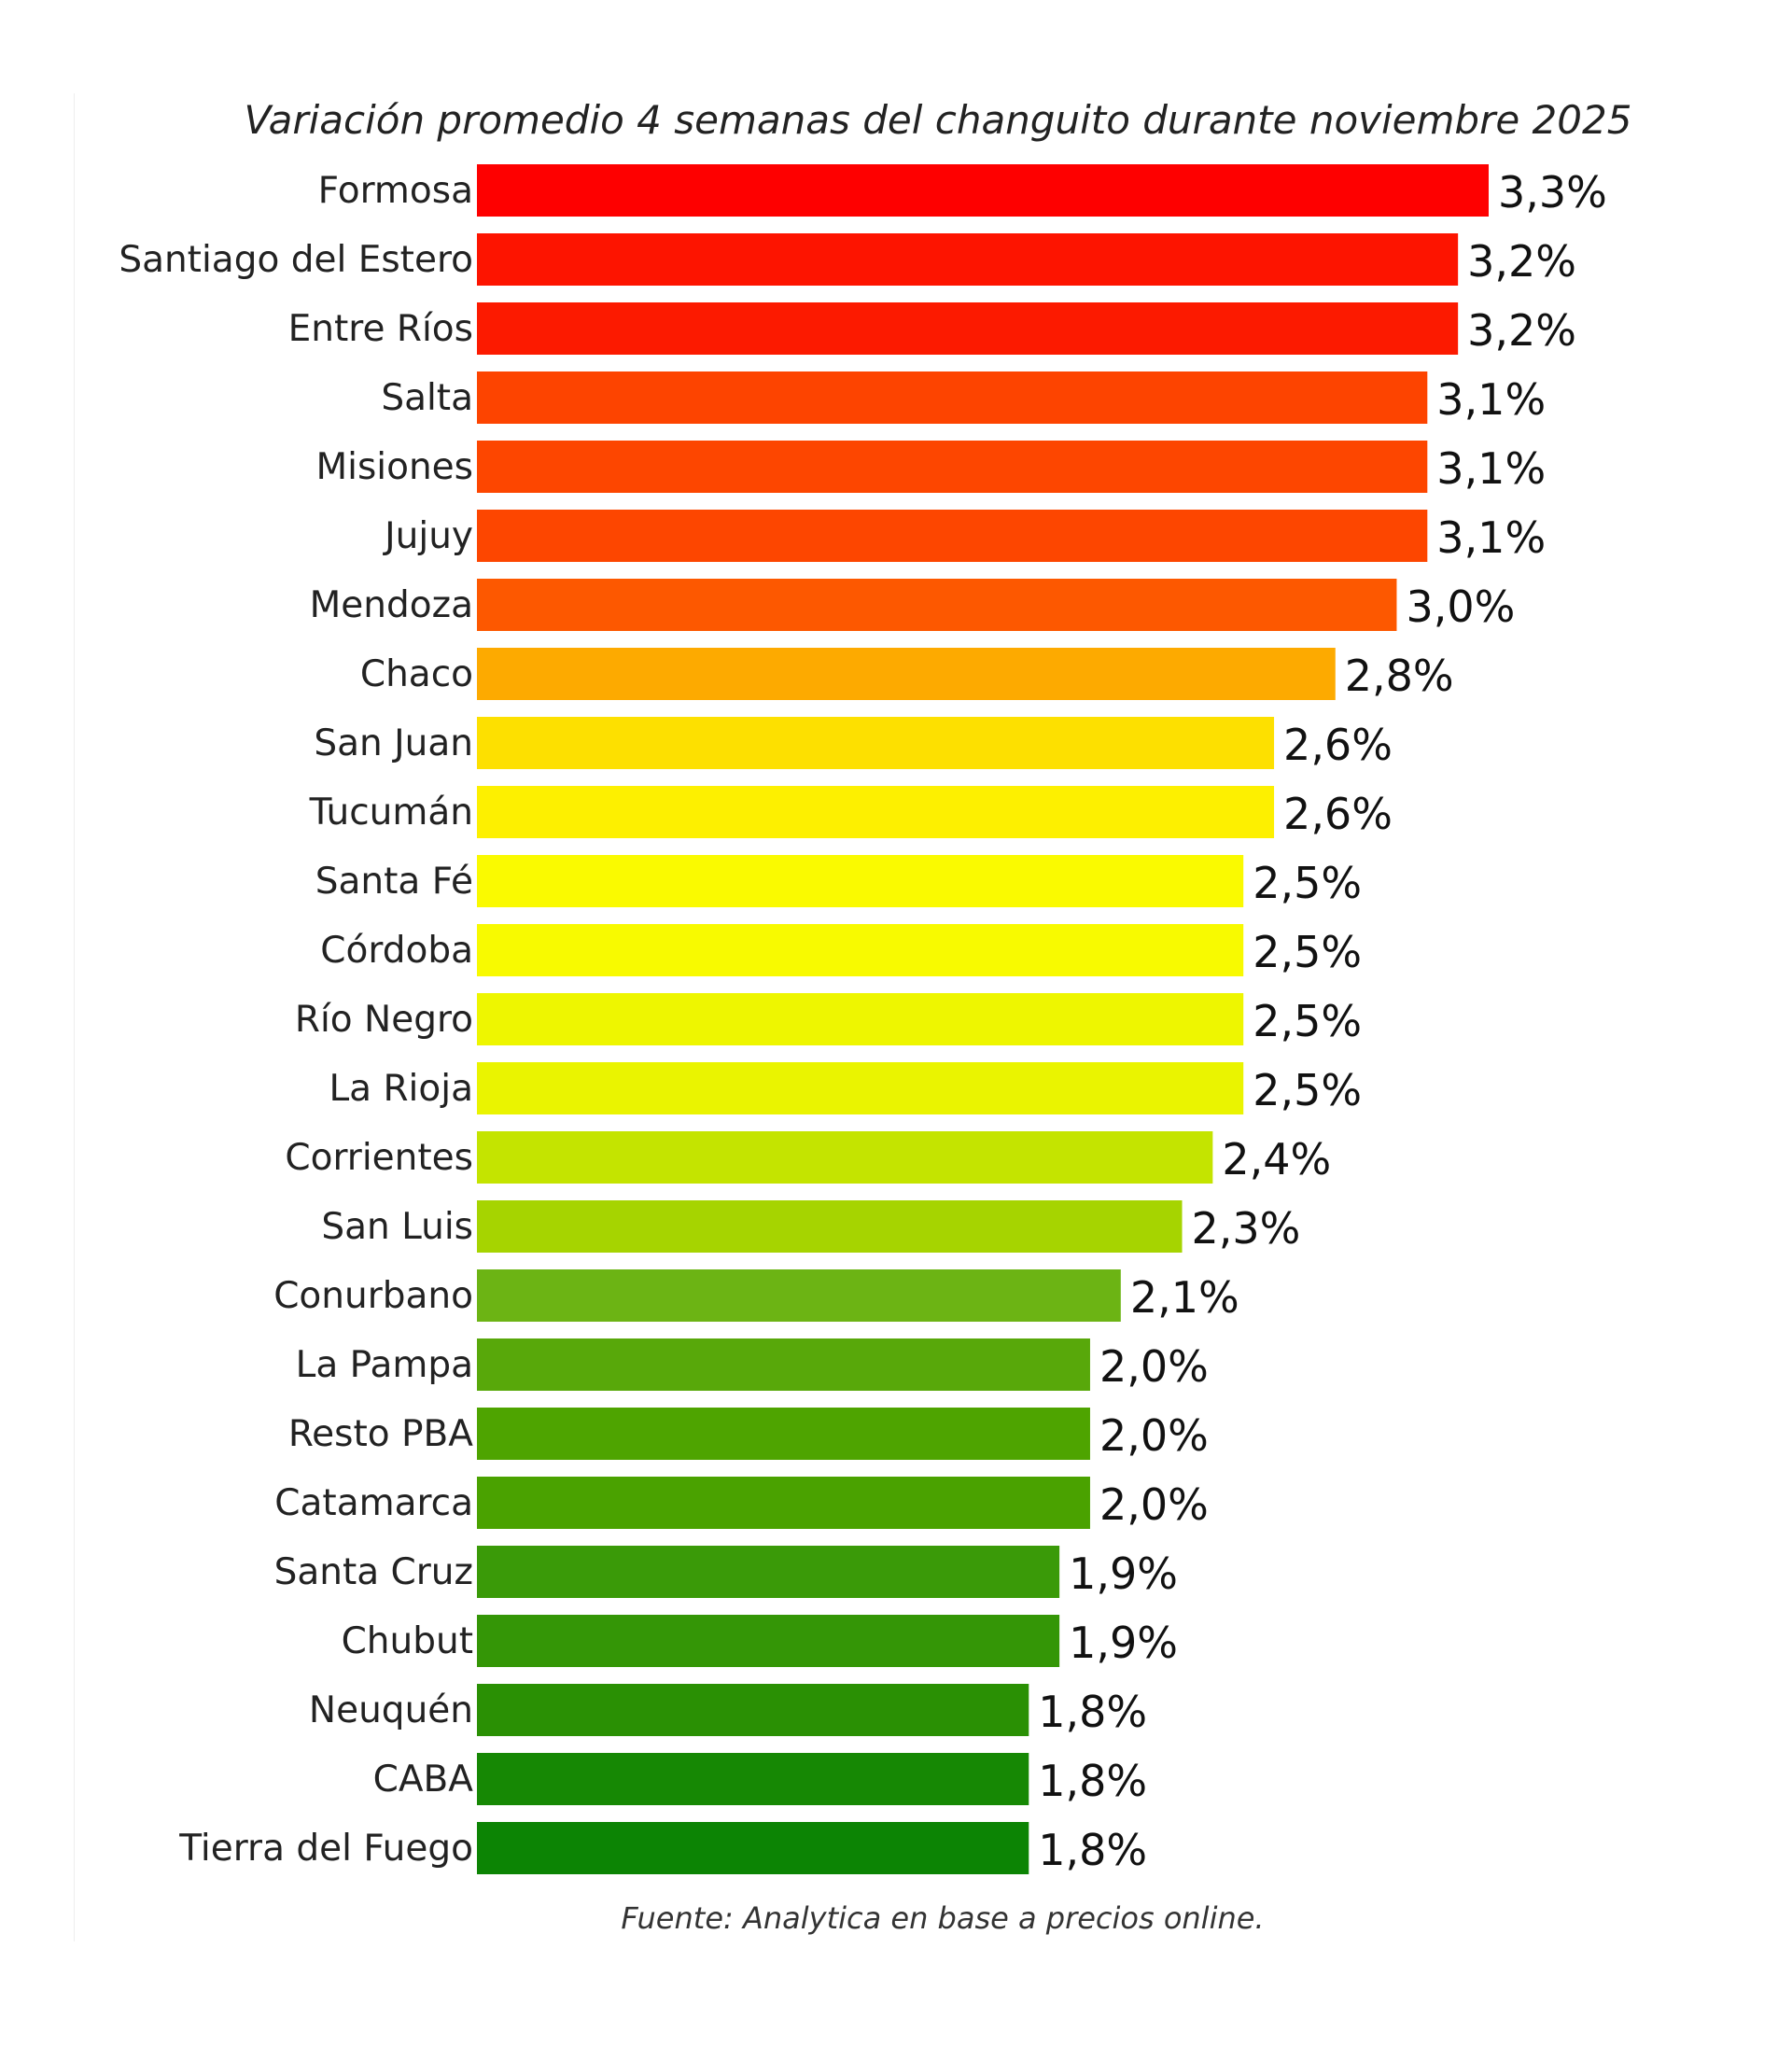 The height and width of the screenshot is (2046, 1792). I want to click on value-label: 2,1%, so click(1184, 1297).